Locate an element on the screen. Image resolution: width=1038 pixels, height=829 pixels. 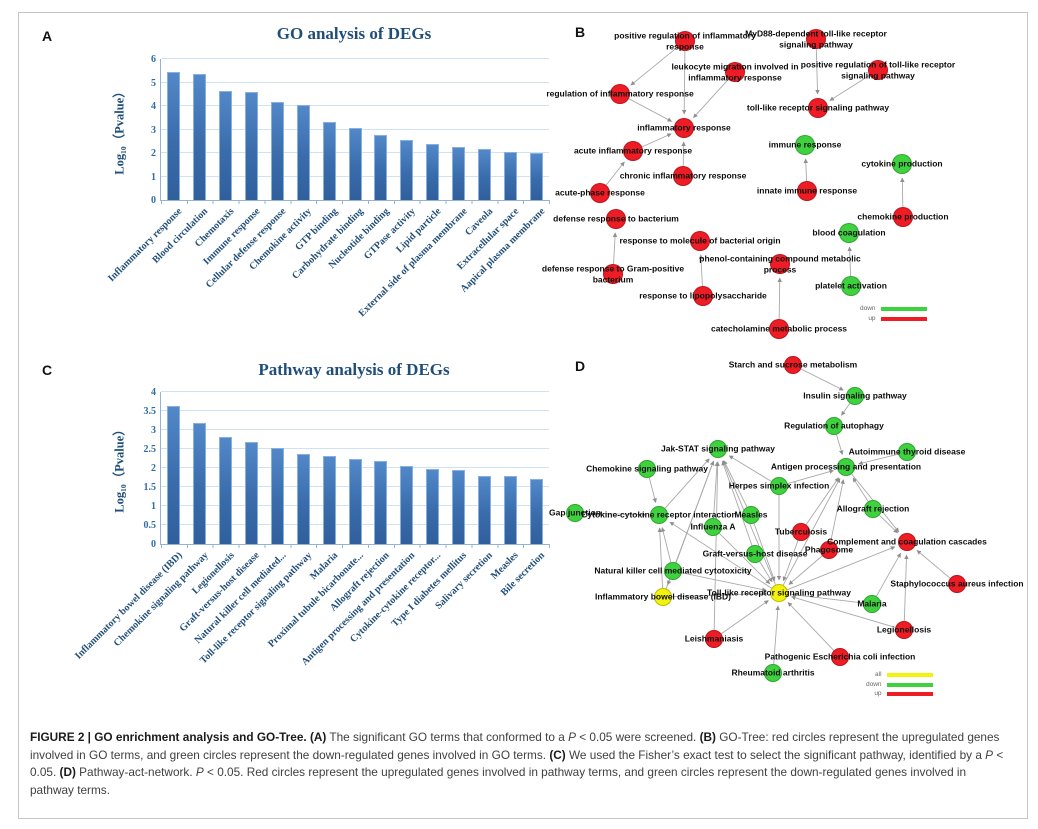
network-node-label: toll-like receptor signaling pathway is located at coordinates (818, 107).